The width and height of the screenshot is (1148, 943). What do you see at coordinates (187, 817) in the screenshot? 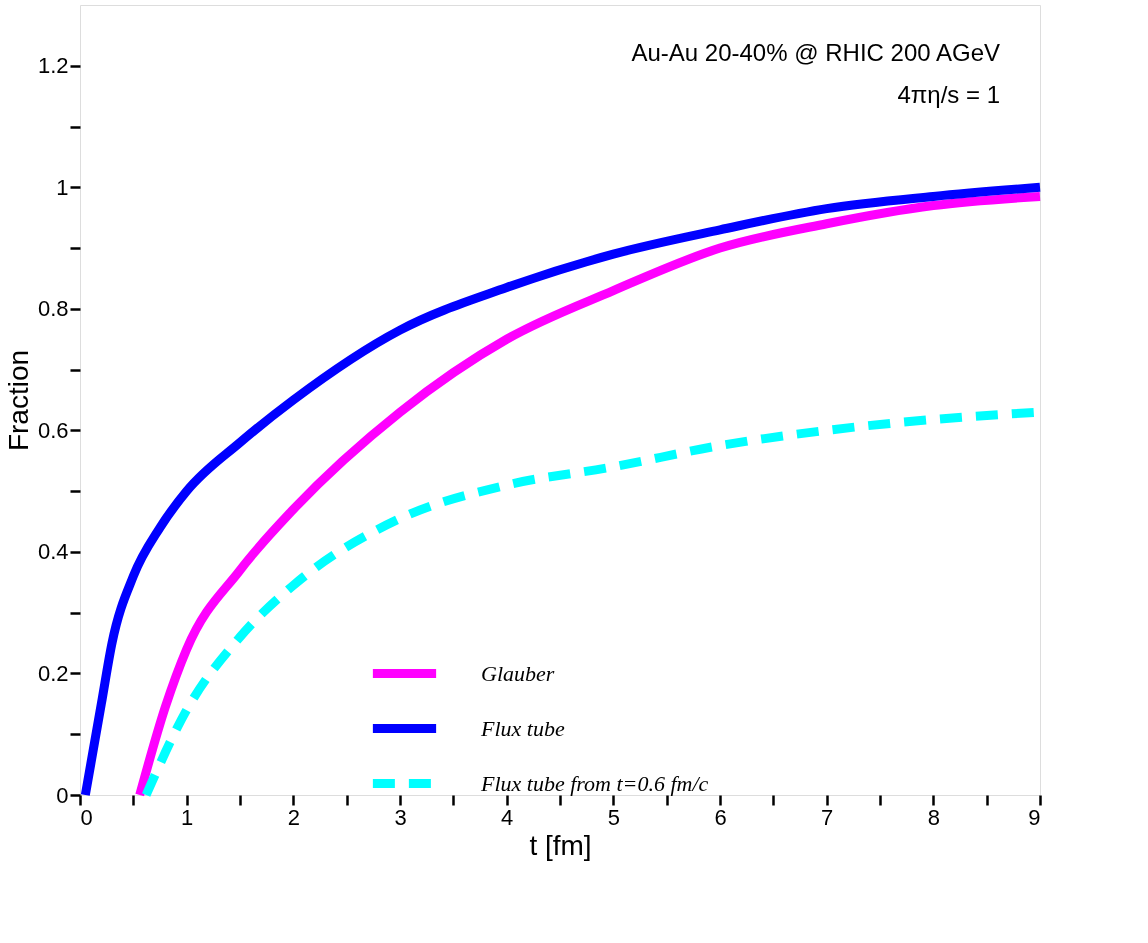
I see `x-tick-label: 1` at bounding box center [187, 817].